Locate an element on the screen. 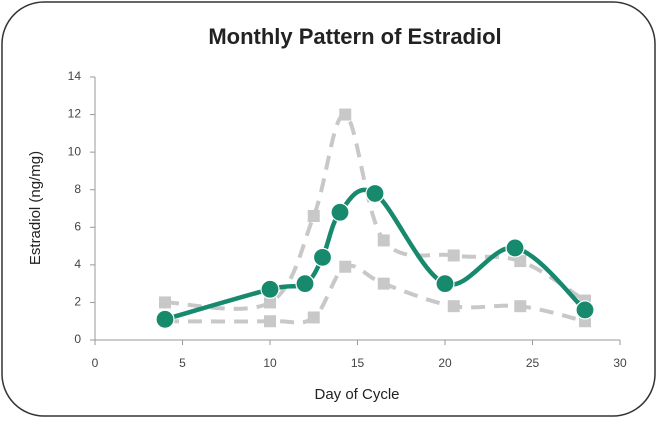 This screenshot has width=658, height=424. x-tick-label: 20 is located at coordinates (445, 363).